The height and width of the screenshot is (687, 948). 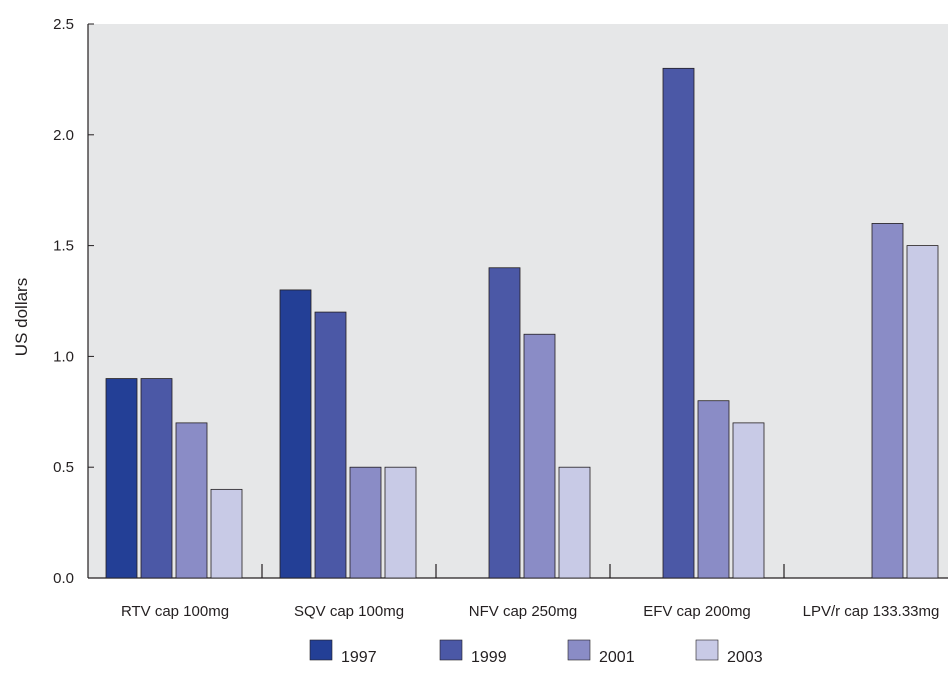 I want to click on x-tick-label: NFV cap 250mg, so click(x=523, y=611).